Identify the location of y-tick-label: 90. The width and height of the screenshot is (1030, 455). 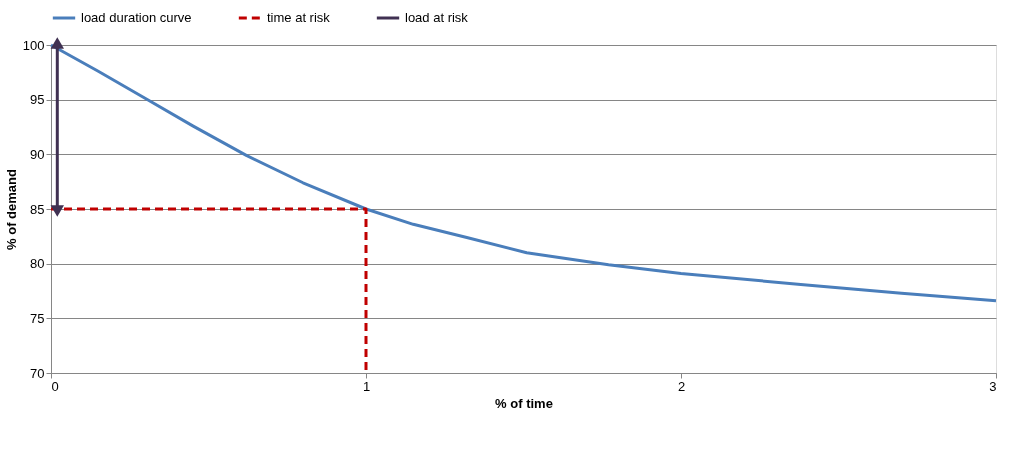
(37, 154).